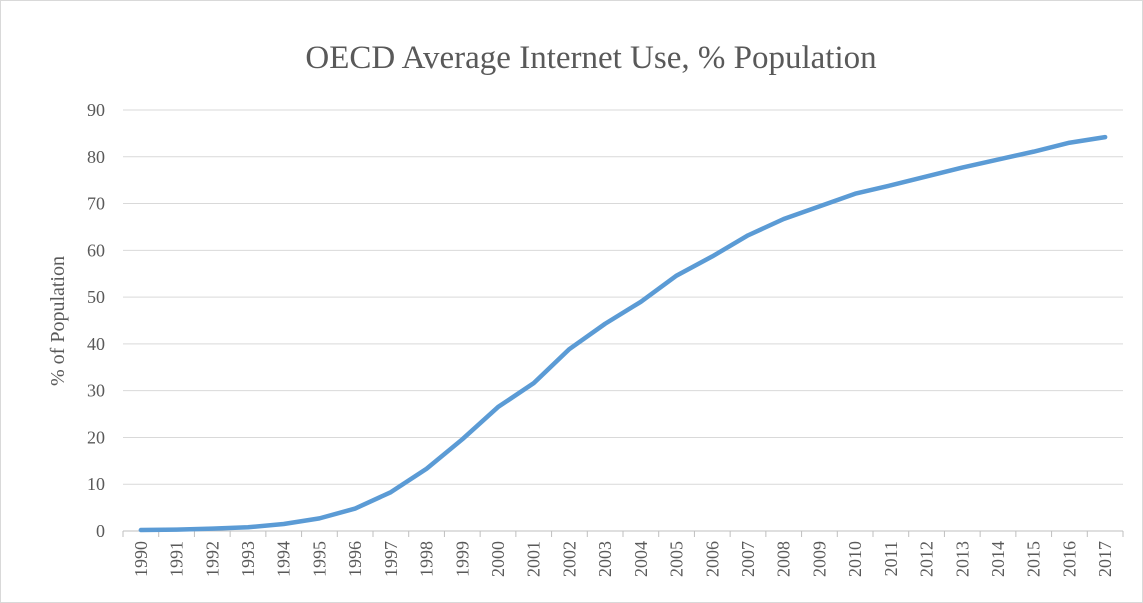 The image size is (1143, 603). Describe the element at coordinates (96, 297) in the screenshot. I see `y-tick-label: 50` at that location.